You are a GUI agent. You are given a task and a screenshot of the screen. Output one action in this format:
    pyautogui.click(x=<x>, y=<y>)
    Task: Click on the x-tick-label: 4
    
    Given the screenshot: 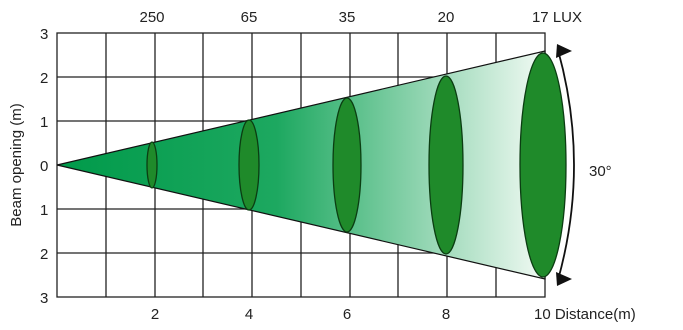 What is the action you would take?
    pyautogui.click(x=249, y=314)
    